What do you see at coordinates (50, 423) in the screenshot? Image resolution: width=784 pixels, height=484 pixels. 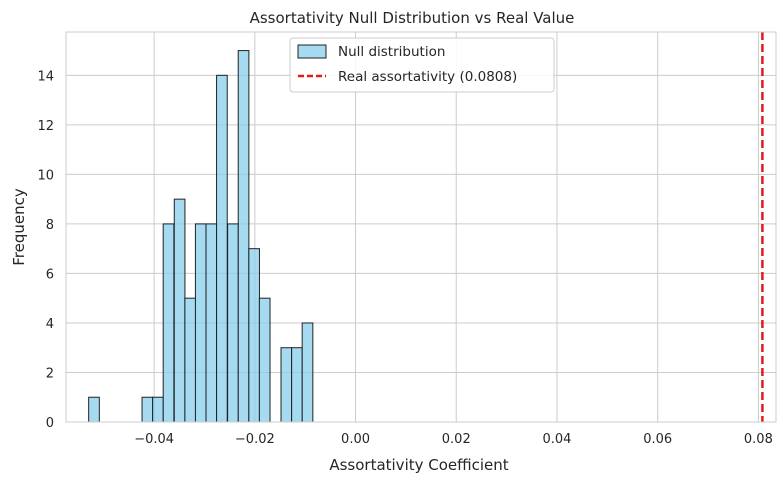 I see `y-tick-label: 0` at bounding box center [50, 423].